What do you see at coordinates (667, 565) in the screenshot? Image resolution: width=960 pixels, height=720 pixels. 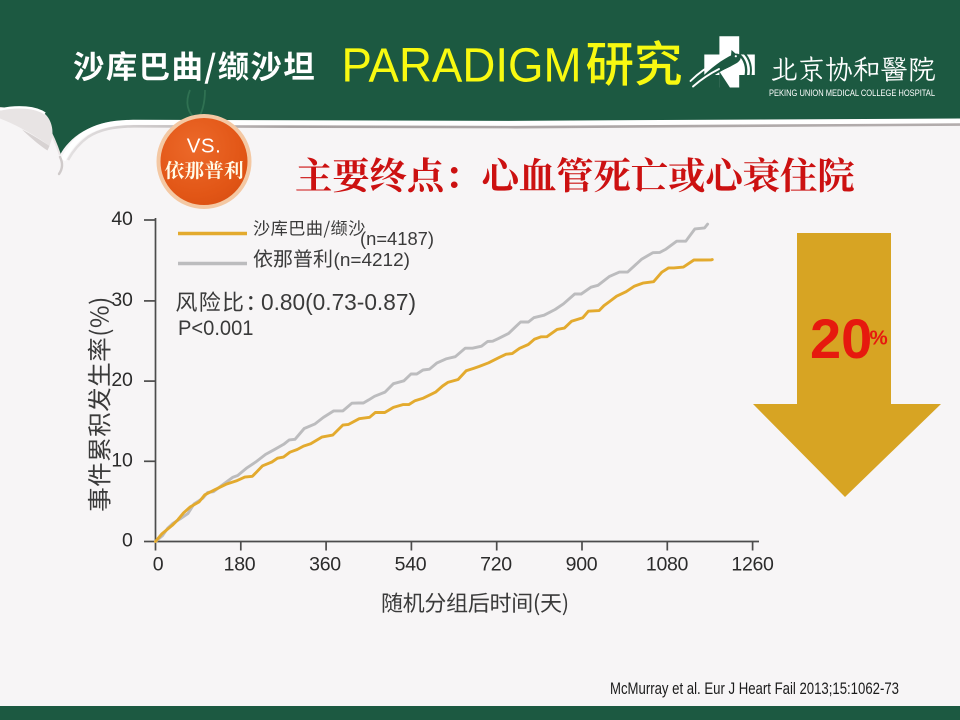 I see `svg-text: 1080` at bounding box center [667, 565].